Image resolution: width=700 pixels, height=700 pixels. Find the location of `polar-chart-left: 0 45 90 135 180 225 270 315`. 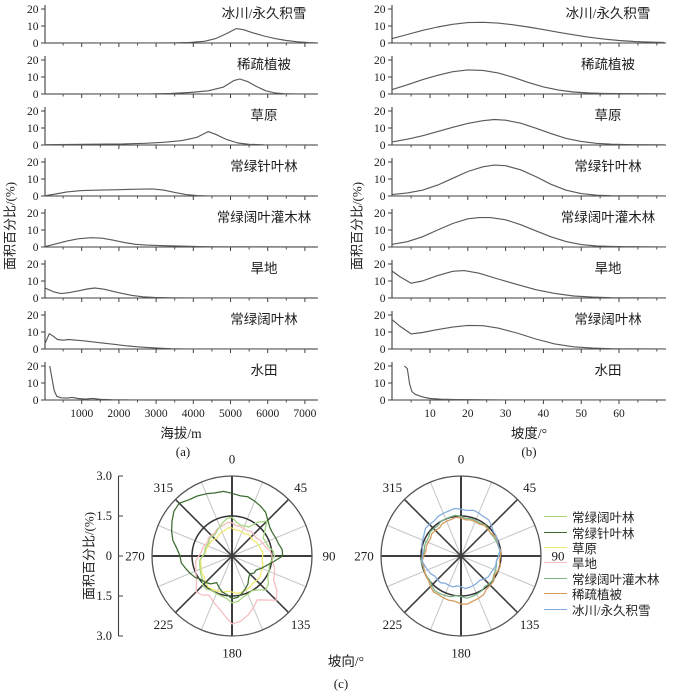

polar-chart-left: 0 45 90 135 180 225 270 315 is located at coordinates (230, 556).